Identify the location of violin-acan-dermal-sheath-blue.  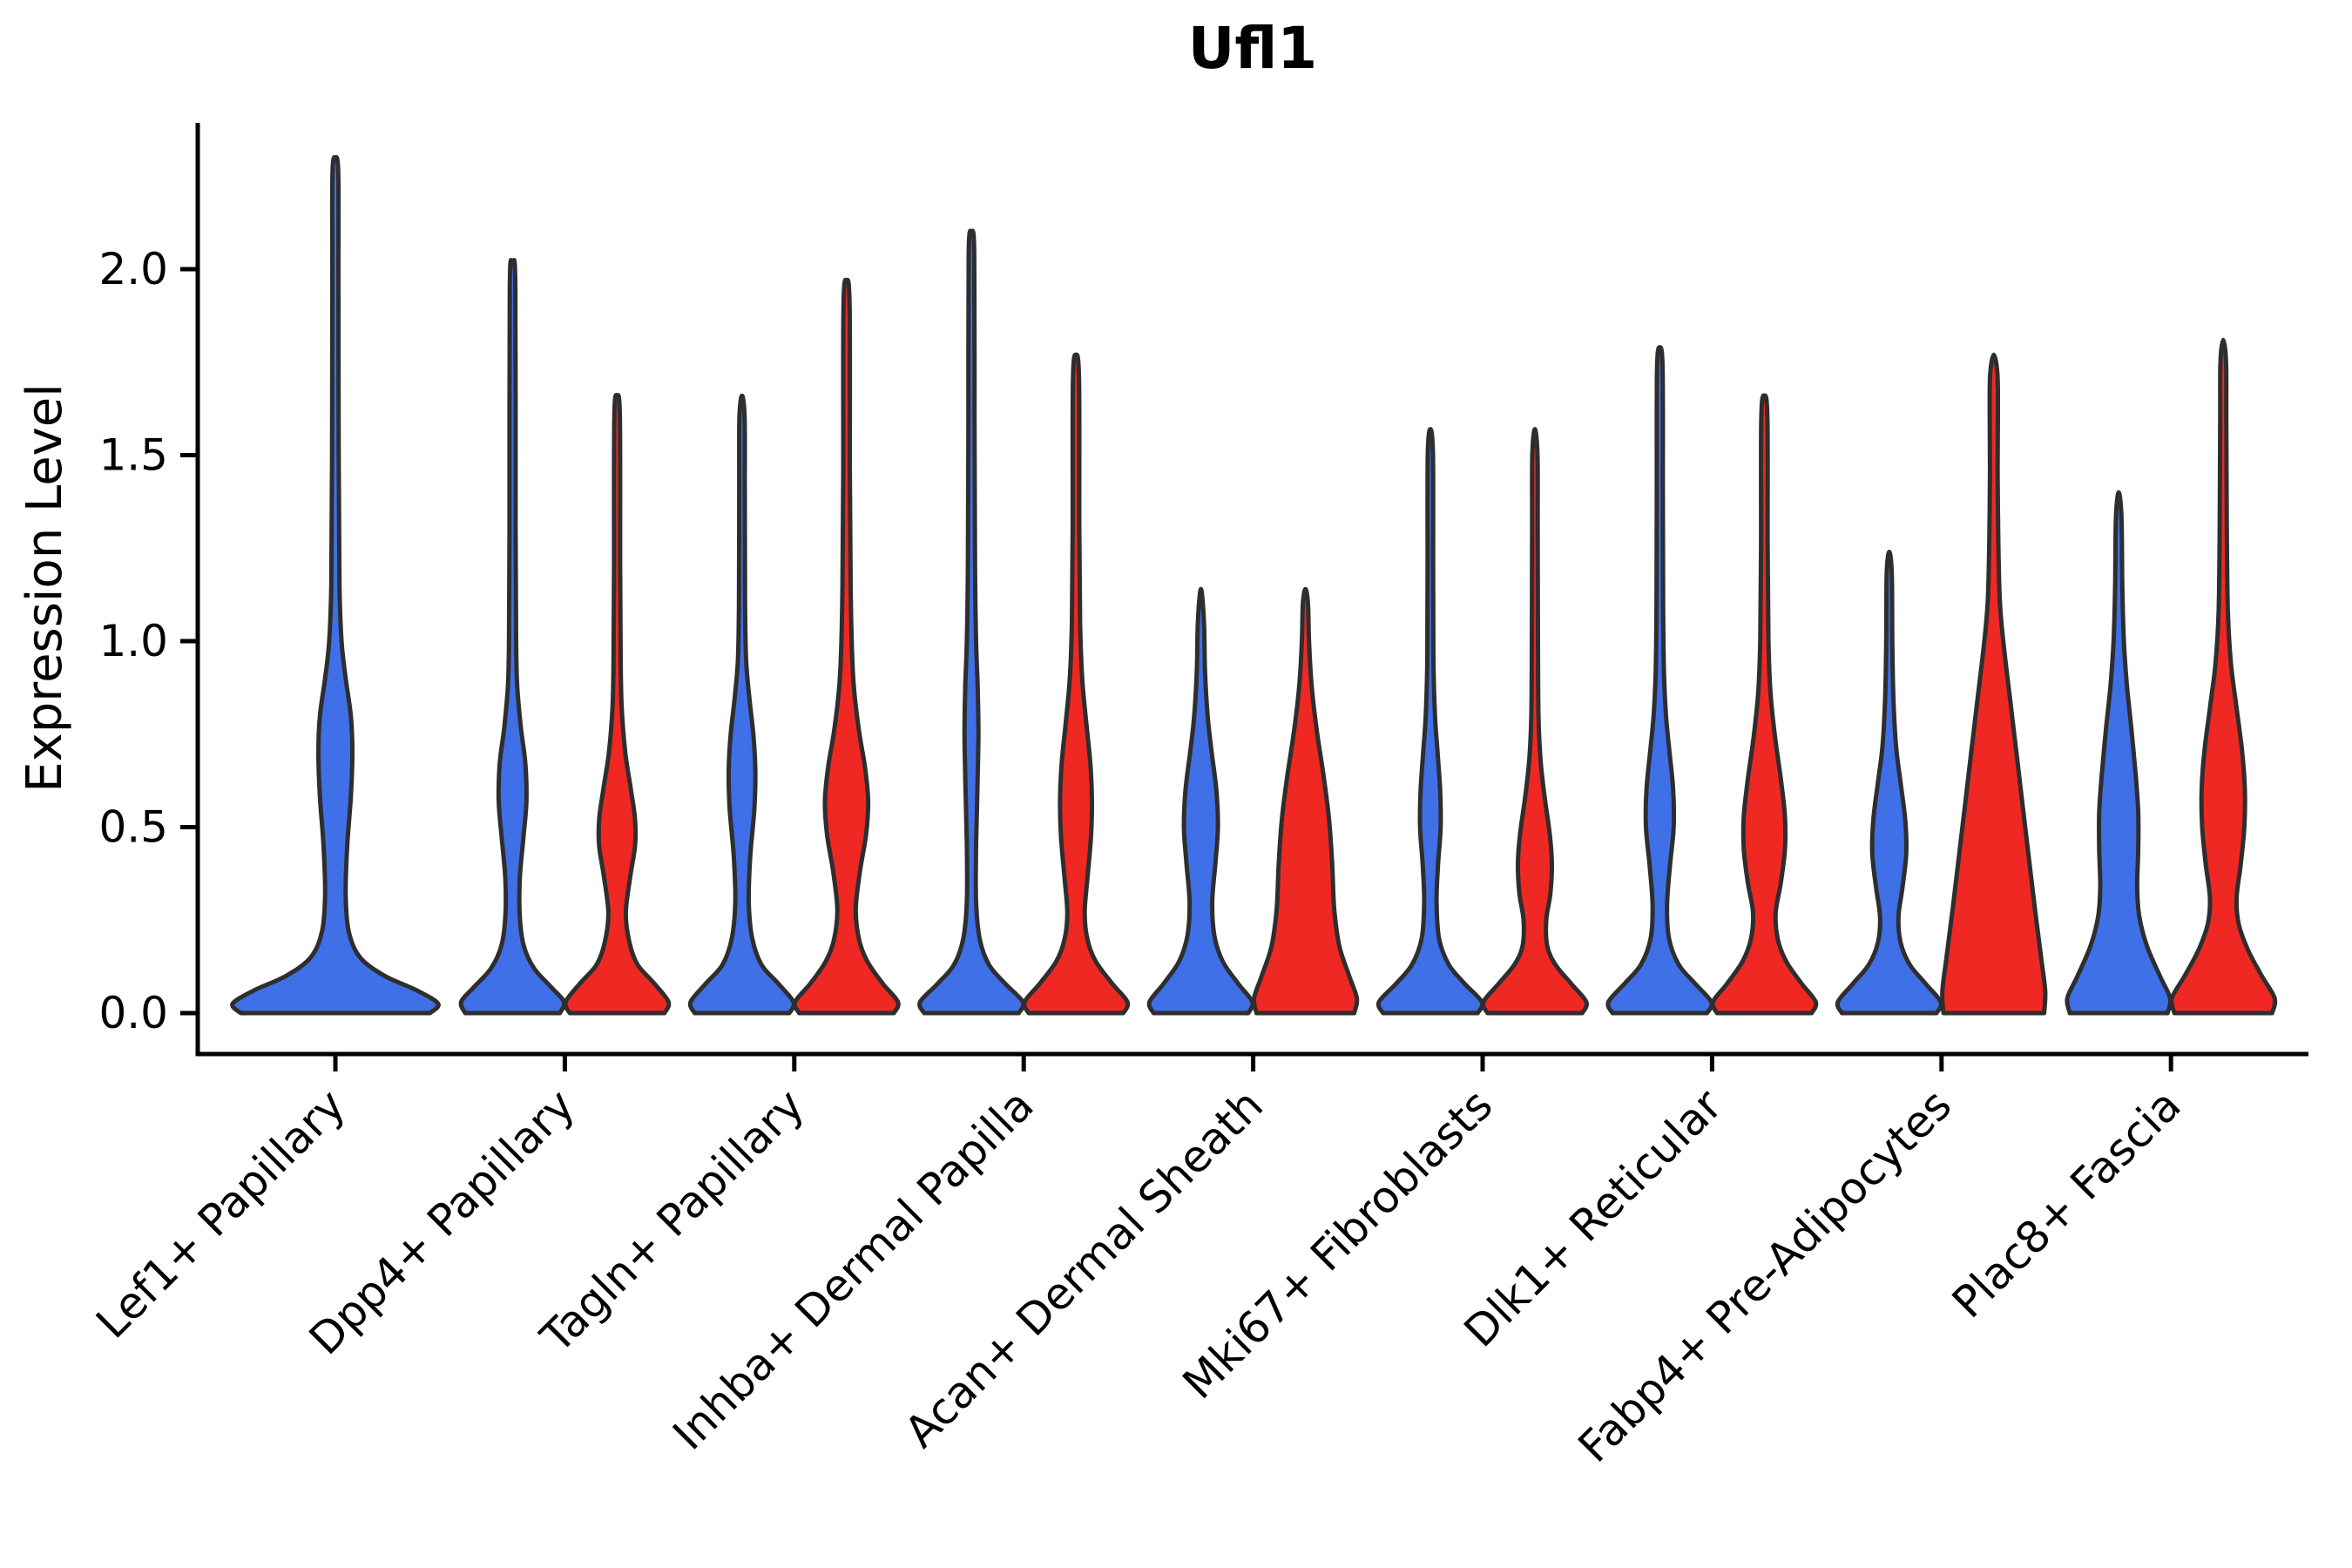
(1201, 801).